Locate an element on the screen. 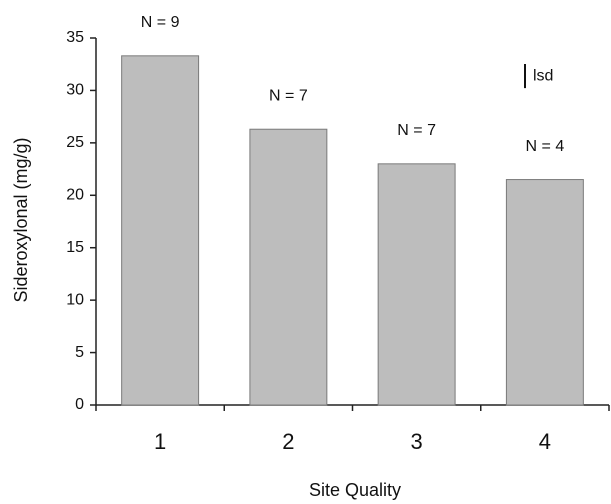  x-tick-label: 4 is located at coordinates (545, 441).